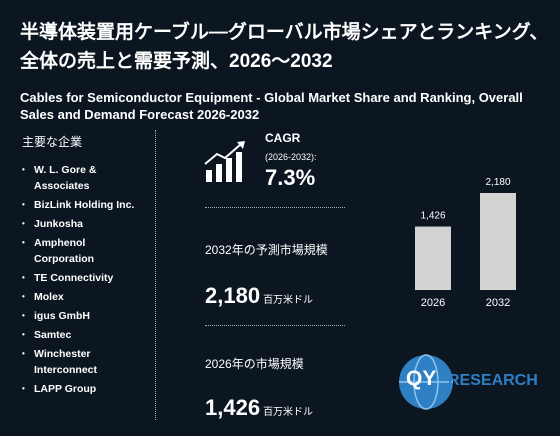 Image resolution: width=560 pixels, height=436 pixels. I want to click on companies-heading: 主要な企業, so click(52, 142).